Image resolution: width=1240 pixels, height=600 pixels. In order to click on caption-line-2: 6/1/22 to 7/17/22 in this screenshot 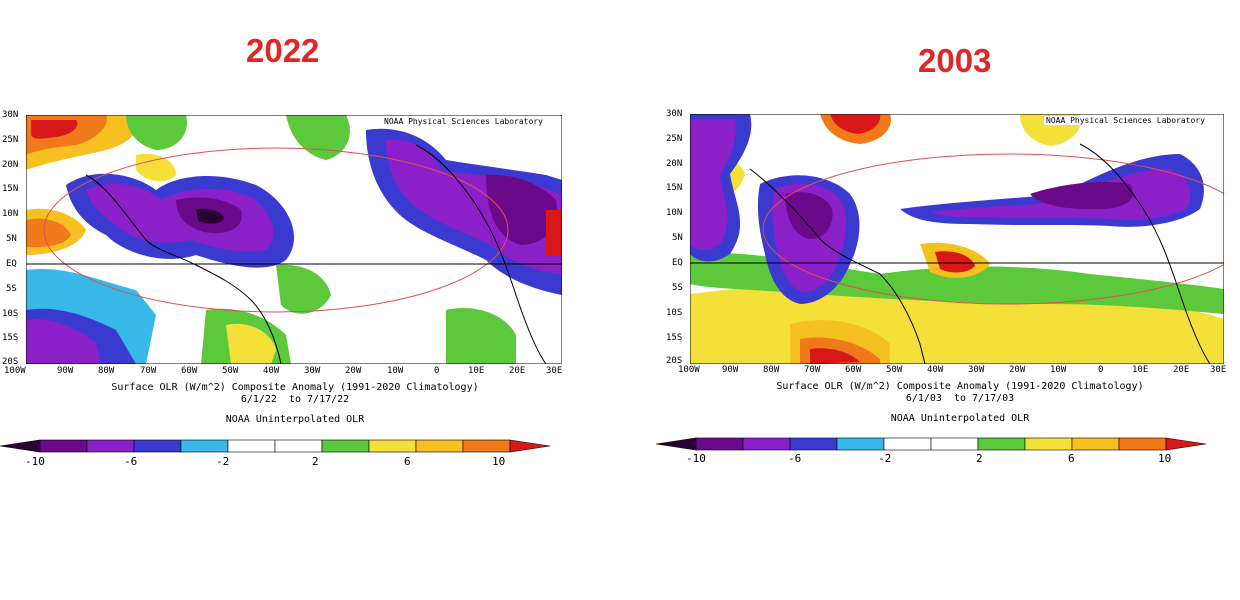, I will do `click(295, 399)`.